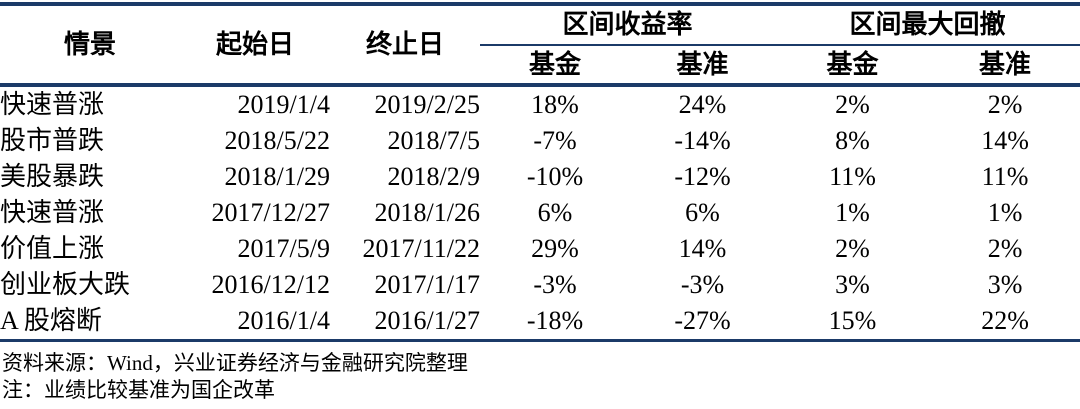 This screenshot has height=409, width=1080. What do you see at coordinates (52, 248) in the screenshot?
I see `cell-scenario: 价值上涨` at bounding box center [52, 248].